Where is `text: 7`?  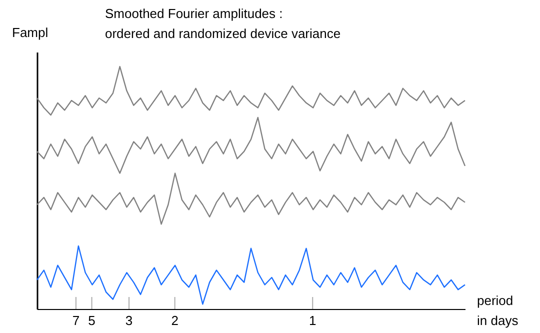
text: 7 is located at coordinates (76, 320).